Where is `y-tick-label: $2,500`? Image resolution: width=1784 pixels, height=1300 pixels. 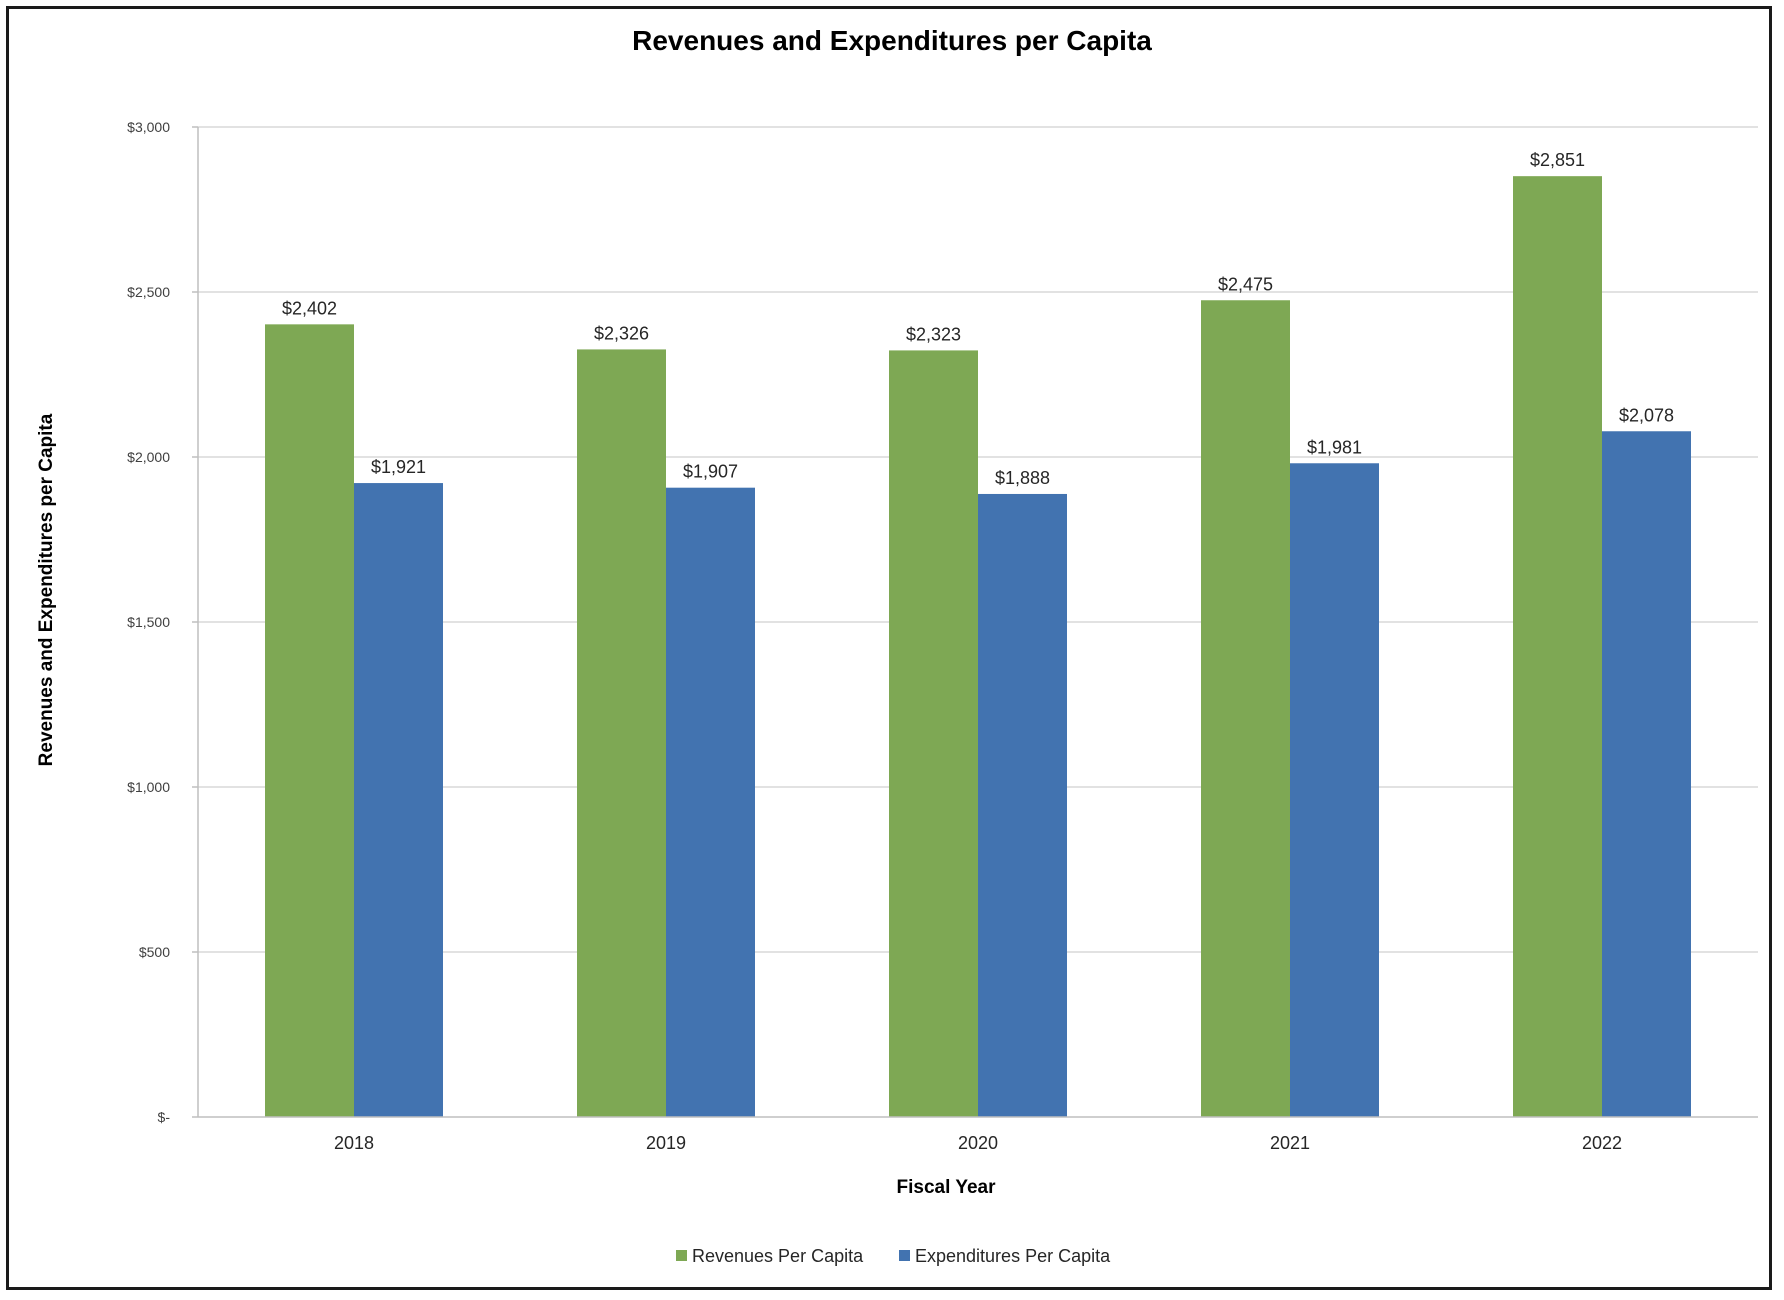 y-tick-label: $2,500 is located at coordinates (148, 292).